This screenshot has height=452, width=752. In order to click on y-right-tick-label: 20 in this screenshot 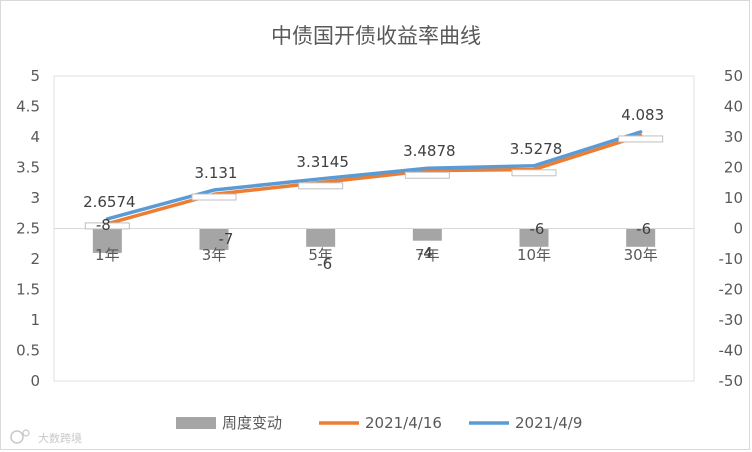, I will do `click(733, 168)`.